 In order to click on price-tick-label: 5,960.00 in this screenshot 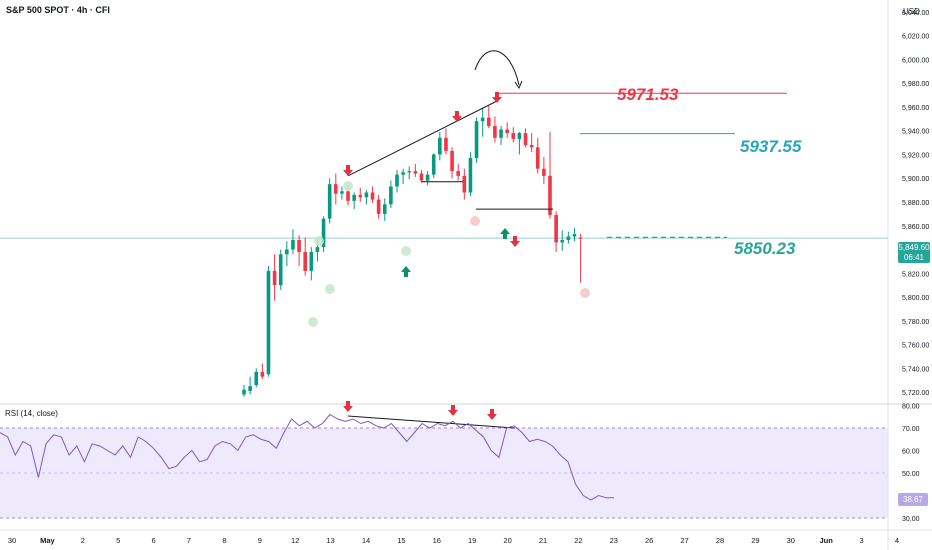, I will do `click(915, 108)`.